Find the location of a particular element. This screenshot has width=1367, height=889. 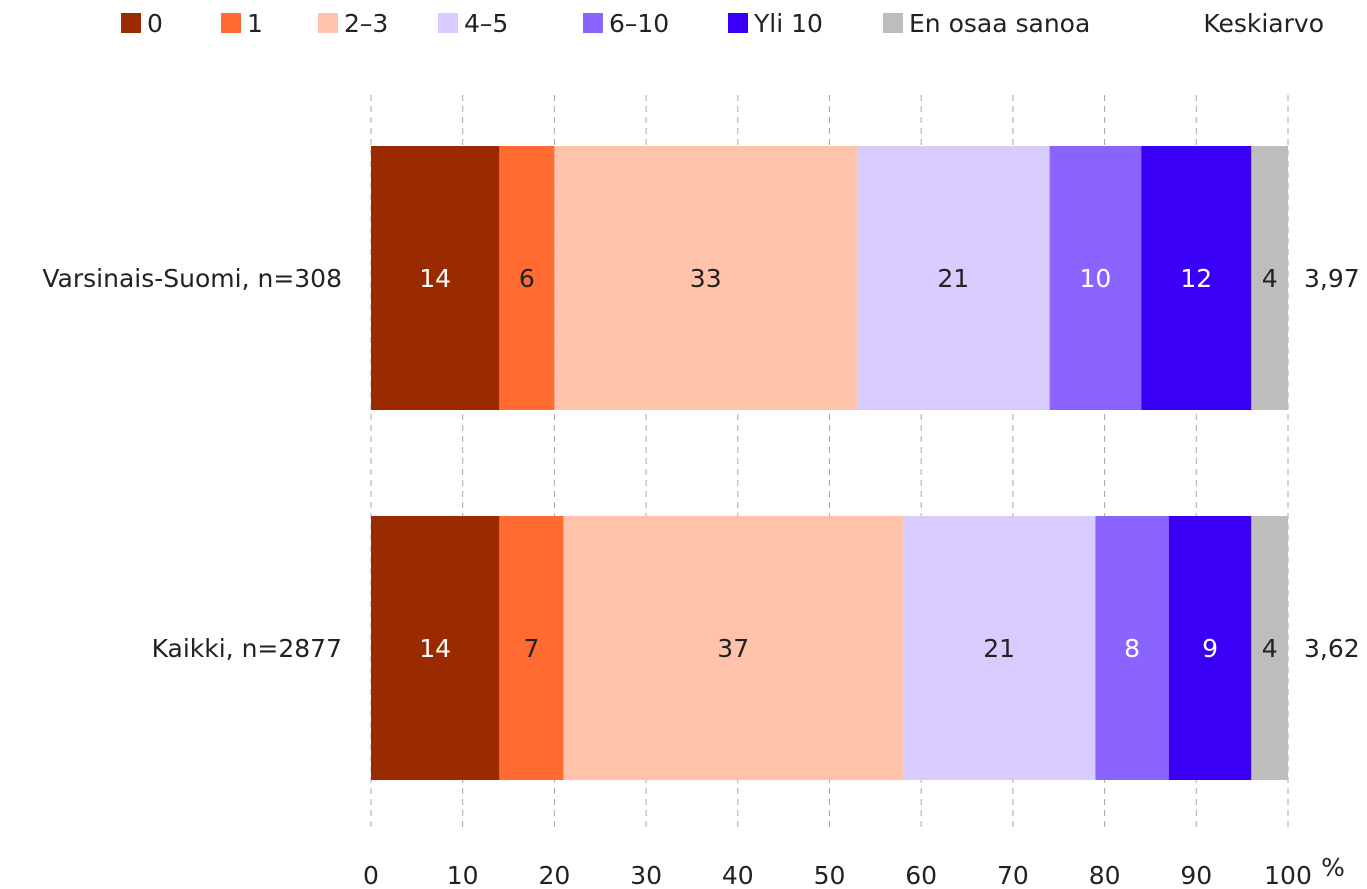

x-tick-label: 0 is located at coordinates (371, 875).